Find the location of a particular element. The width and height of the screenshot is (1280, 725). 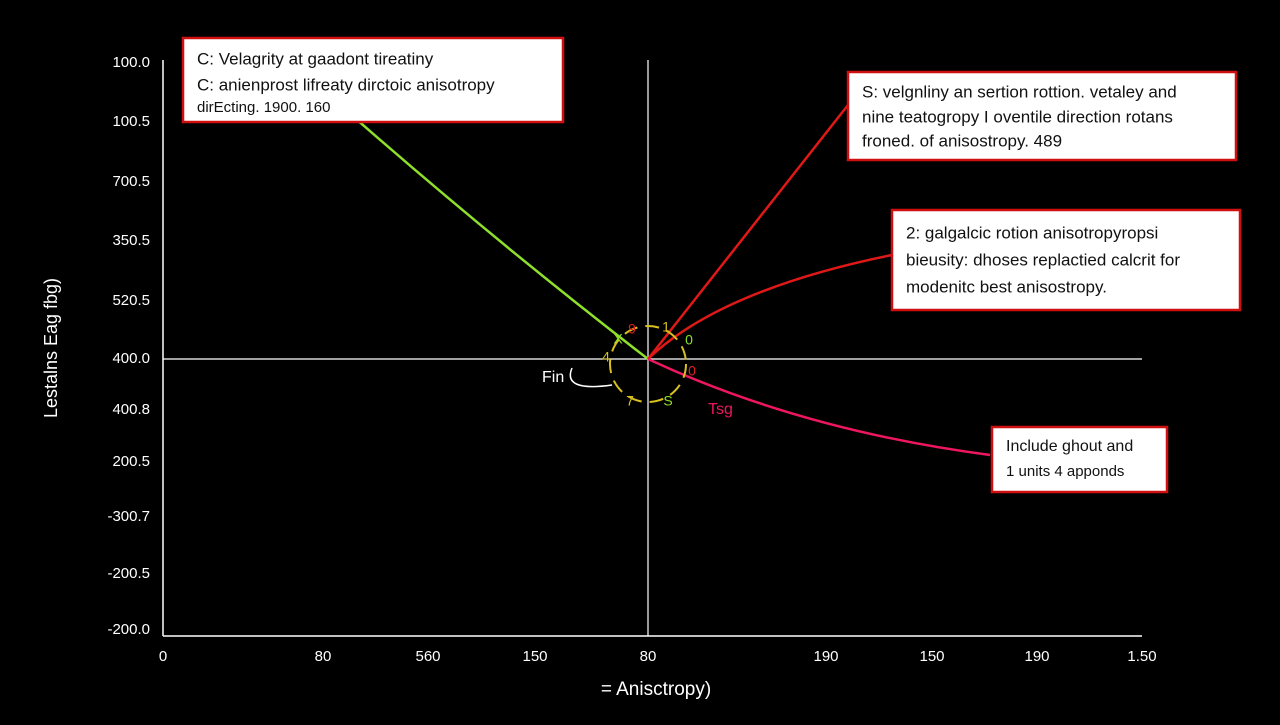

annotation-text: froned. of anisostropy. 489 is located at coordinates (962, 140).